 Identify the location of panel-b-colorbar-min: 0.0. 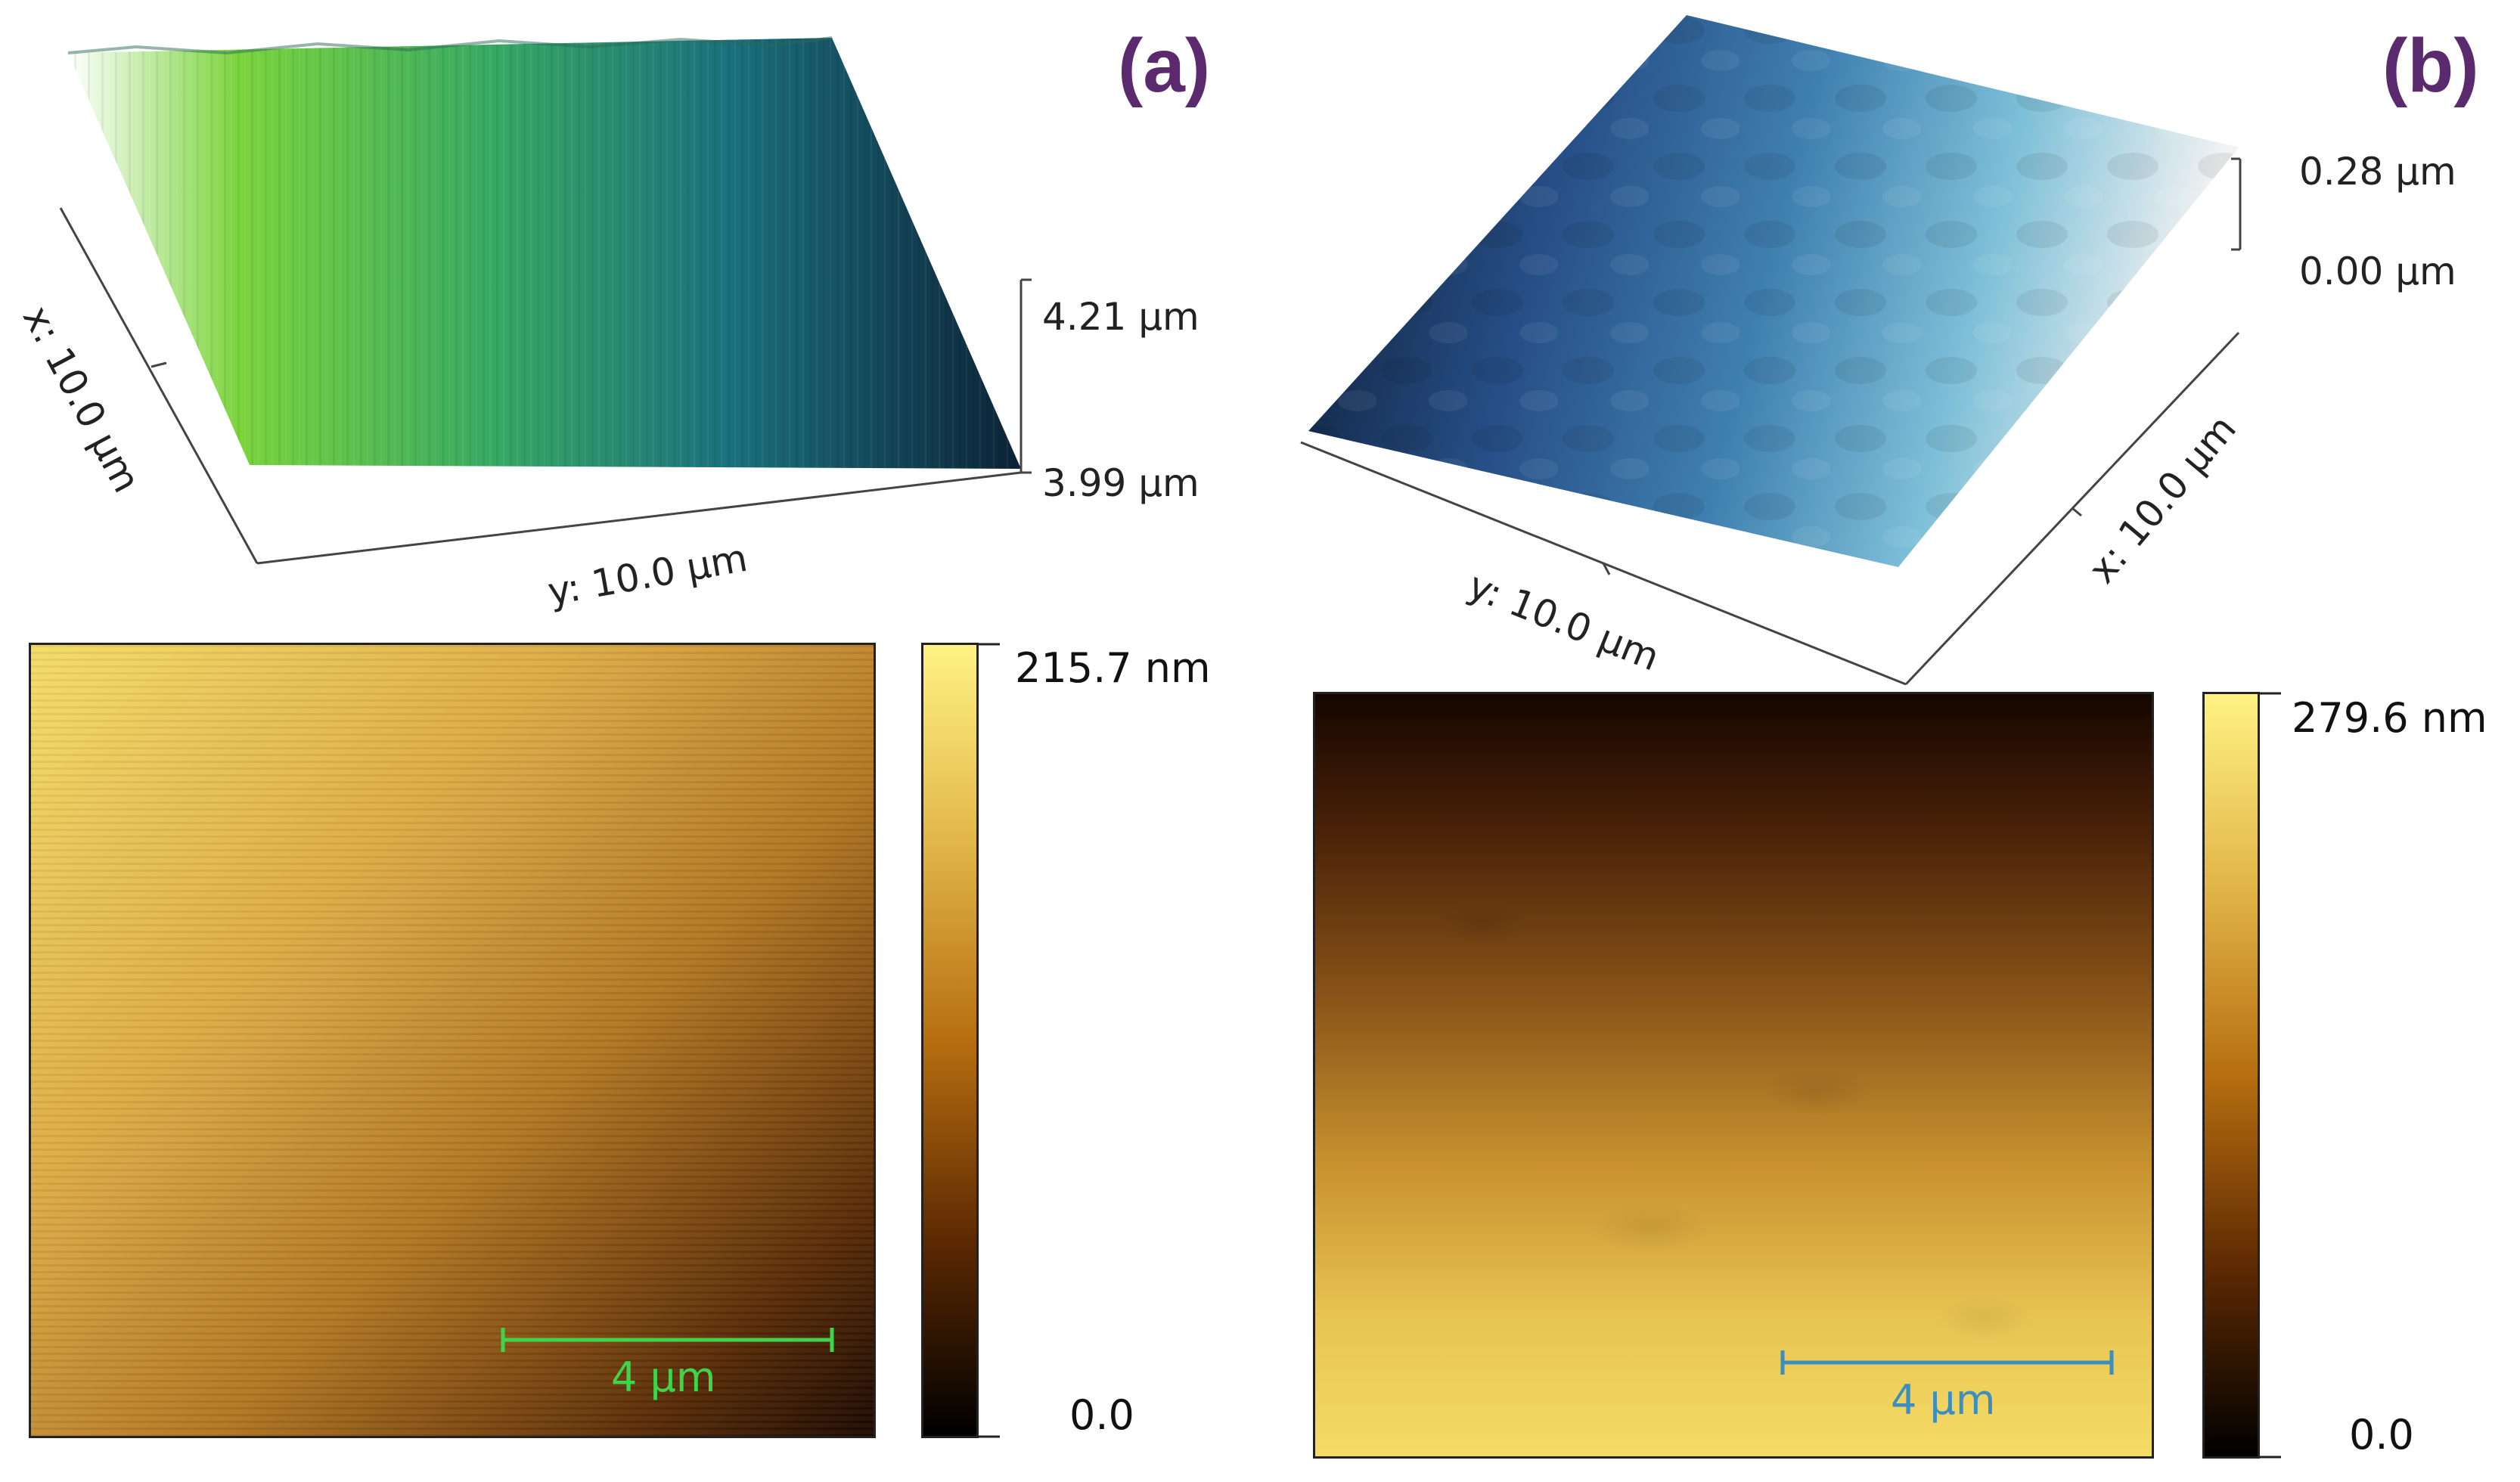
(2381, 1435).